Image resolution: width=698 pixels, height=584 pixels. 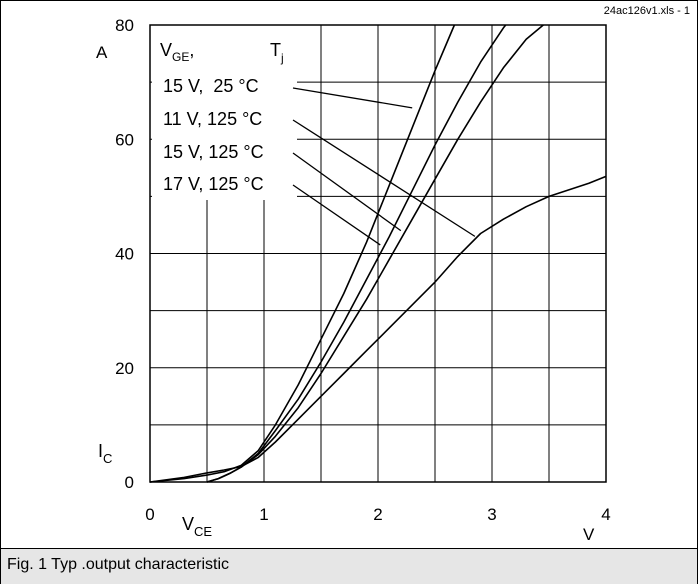 I want to click on legend-leaders, so click(x=384, y=166).